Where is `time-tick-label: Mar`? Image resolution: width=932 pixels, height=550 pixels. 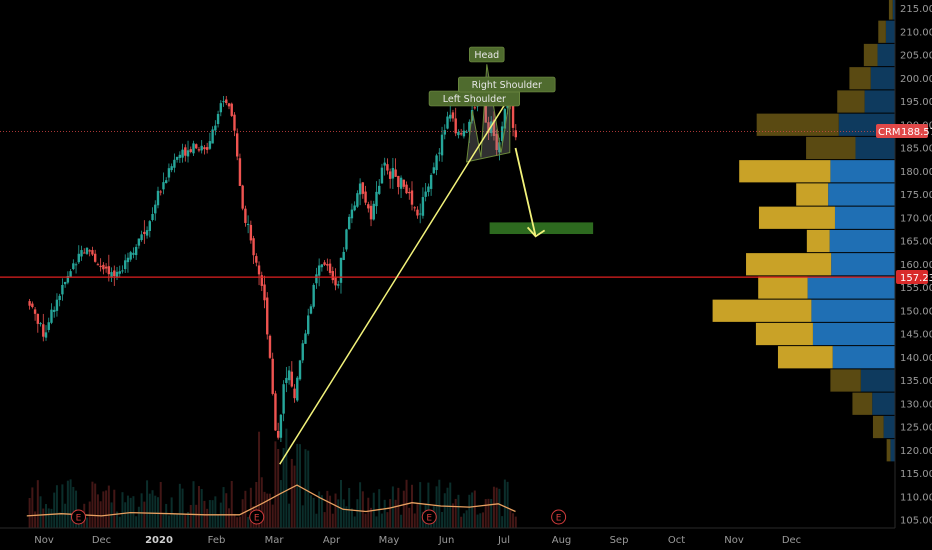 time-tick-label: Mar is located at coordinates (275, 540).